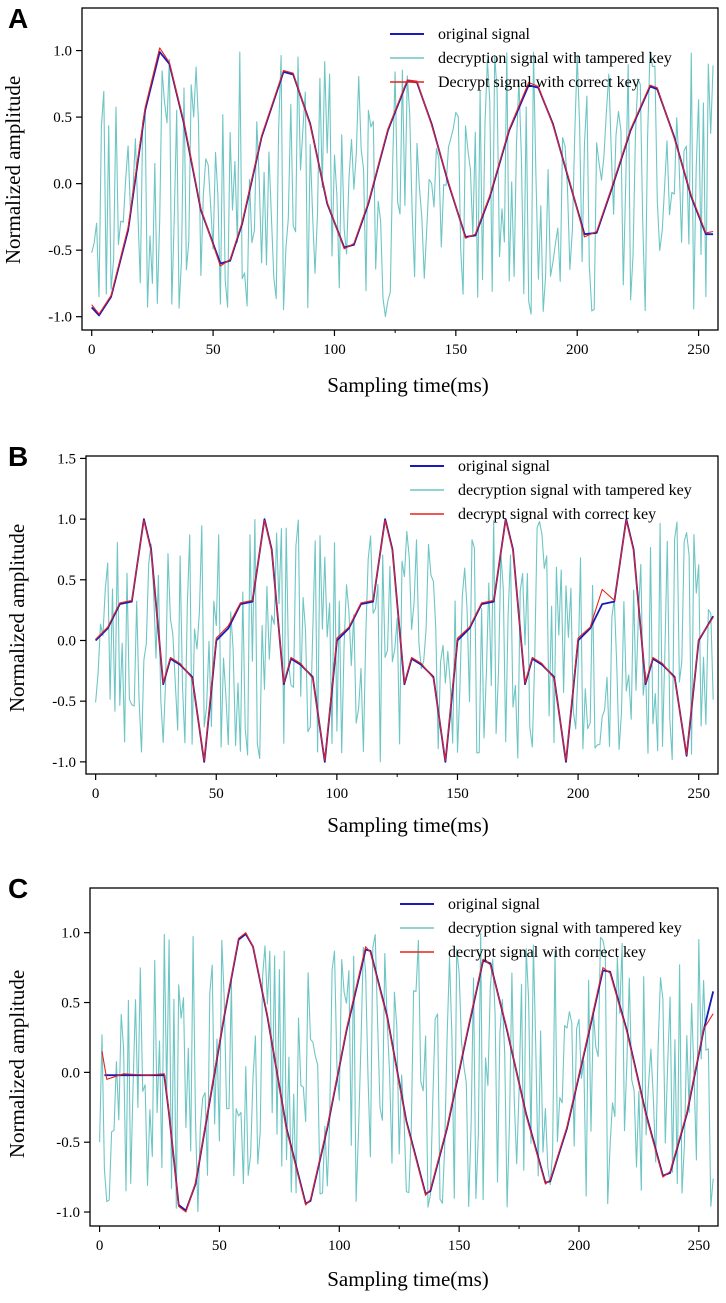 The height and width of the screenshot is (1303, 726). What do you see at coordinates (18, 456) in the screenshot?
I see `panel-label: B` at bounding box center [18, 456].